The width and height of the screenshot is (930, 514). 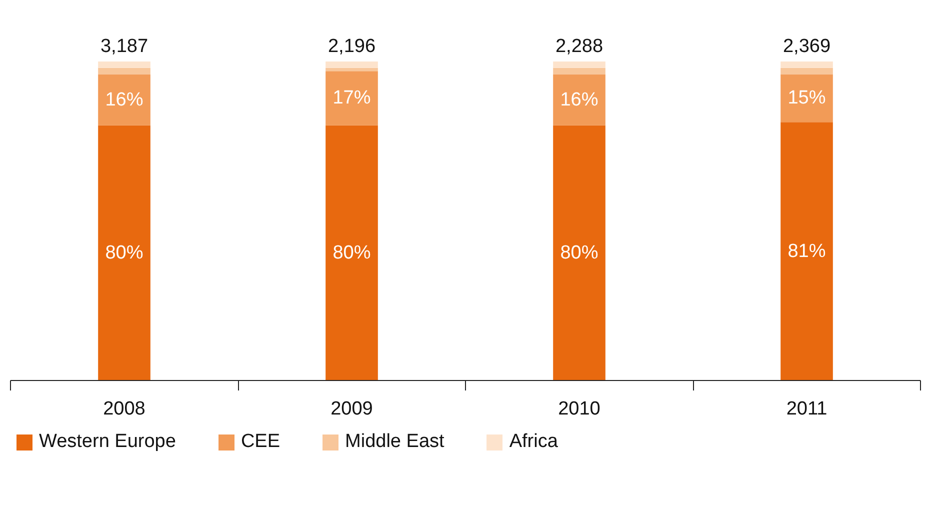 I want to click on data-label: 15%, so click(x=807, y=98).